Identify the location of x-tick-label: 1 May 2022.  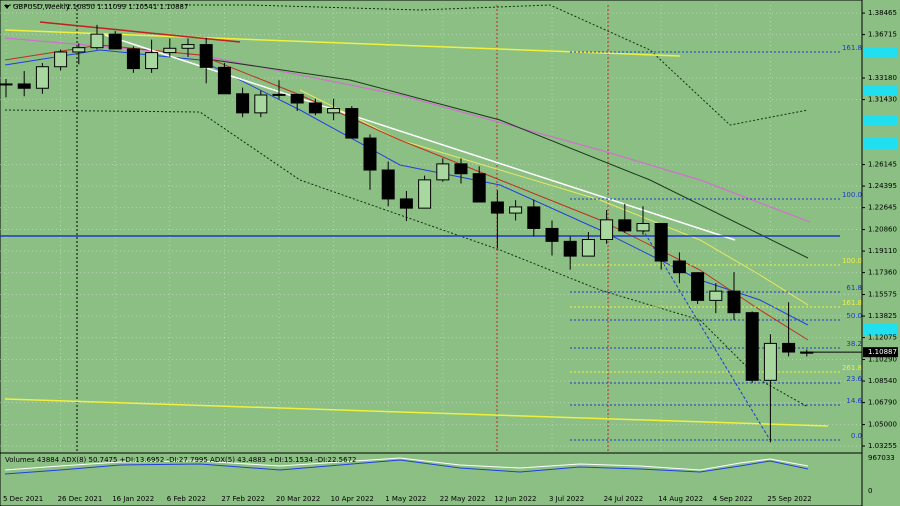
(405, 499).